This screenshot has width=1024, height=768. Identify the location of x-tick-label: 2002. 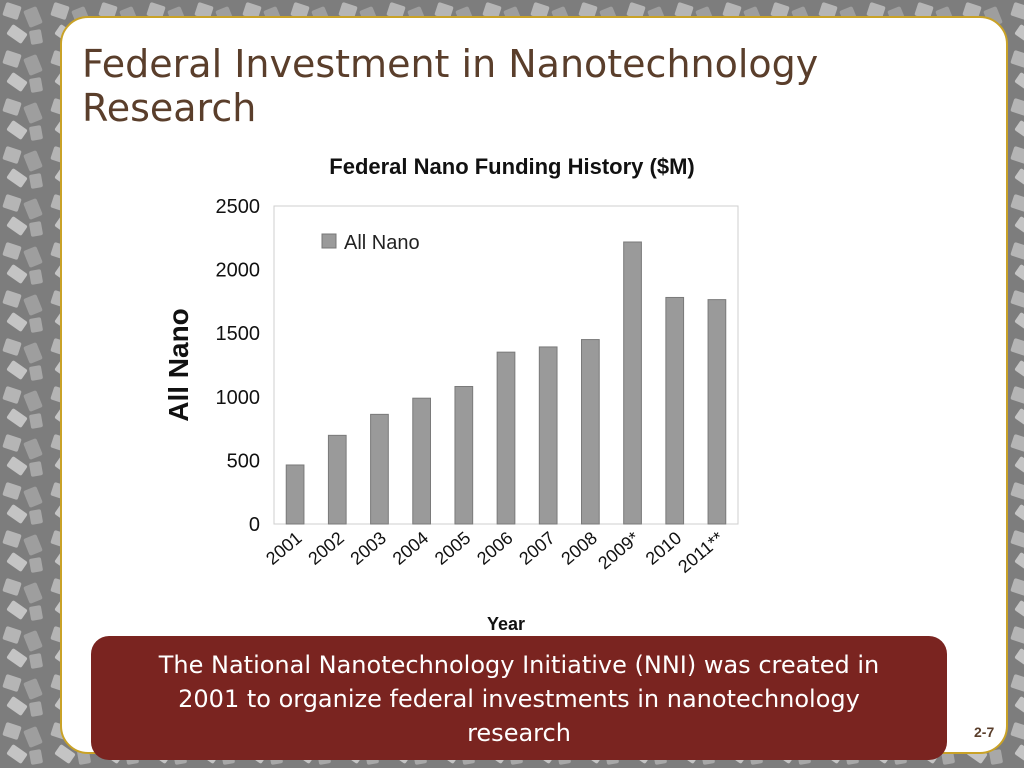
(326, 548).